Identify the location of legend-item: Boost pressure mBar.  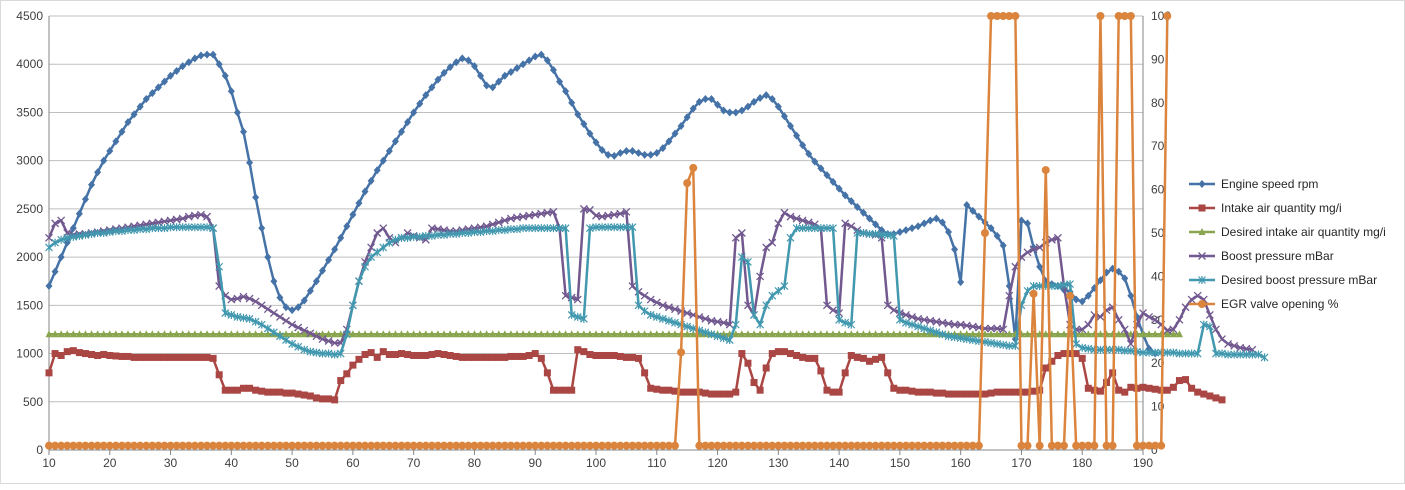
(1261, 256).